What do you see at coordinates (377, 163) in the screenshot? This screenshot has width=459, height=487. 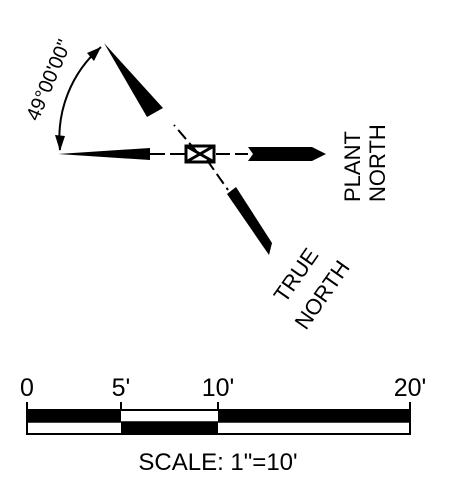 I see `plant-north-label-line2: NORTH` at bounding box center [377, 163].